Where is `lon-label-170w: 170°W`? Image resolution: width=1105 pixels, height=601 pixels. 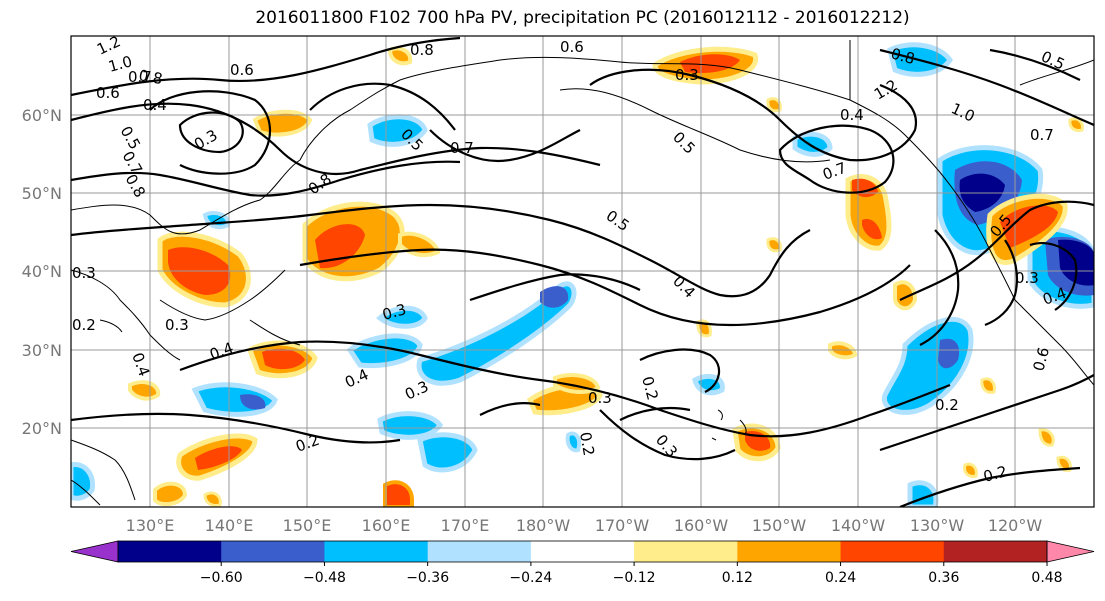
lon-label-170w: 170°W is located at coordinates (622, 525).